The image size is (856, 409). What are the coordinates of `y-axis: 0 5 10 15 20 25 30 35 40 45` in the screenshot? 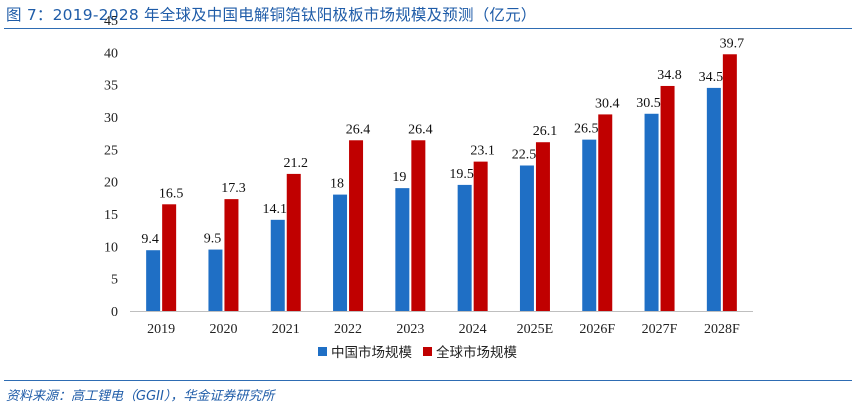 It's located at (111, 167).